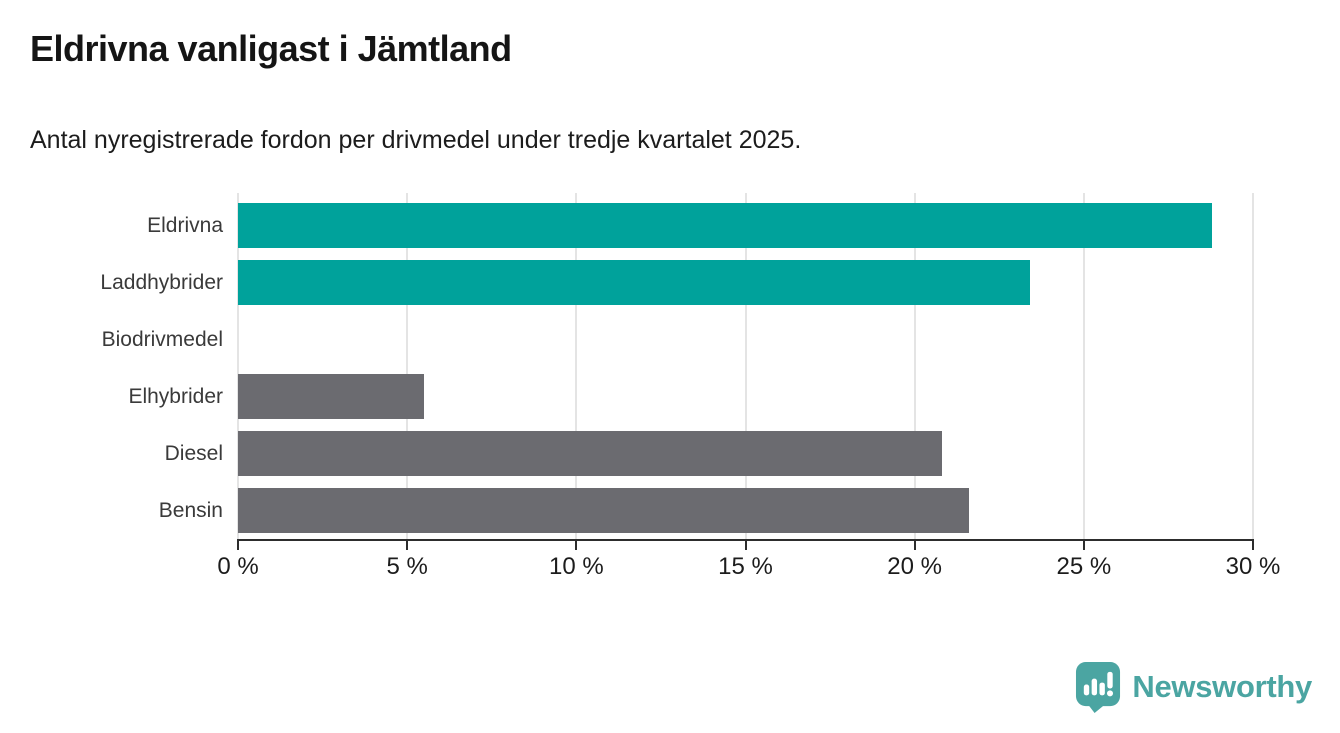  I want to click on x-axis-tick-label: 20 %, so click(915, 566).